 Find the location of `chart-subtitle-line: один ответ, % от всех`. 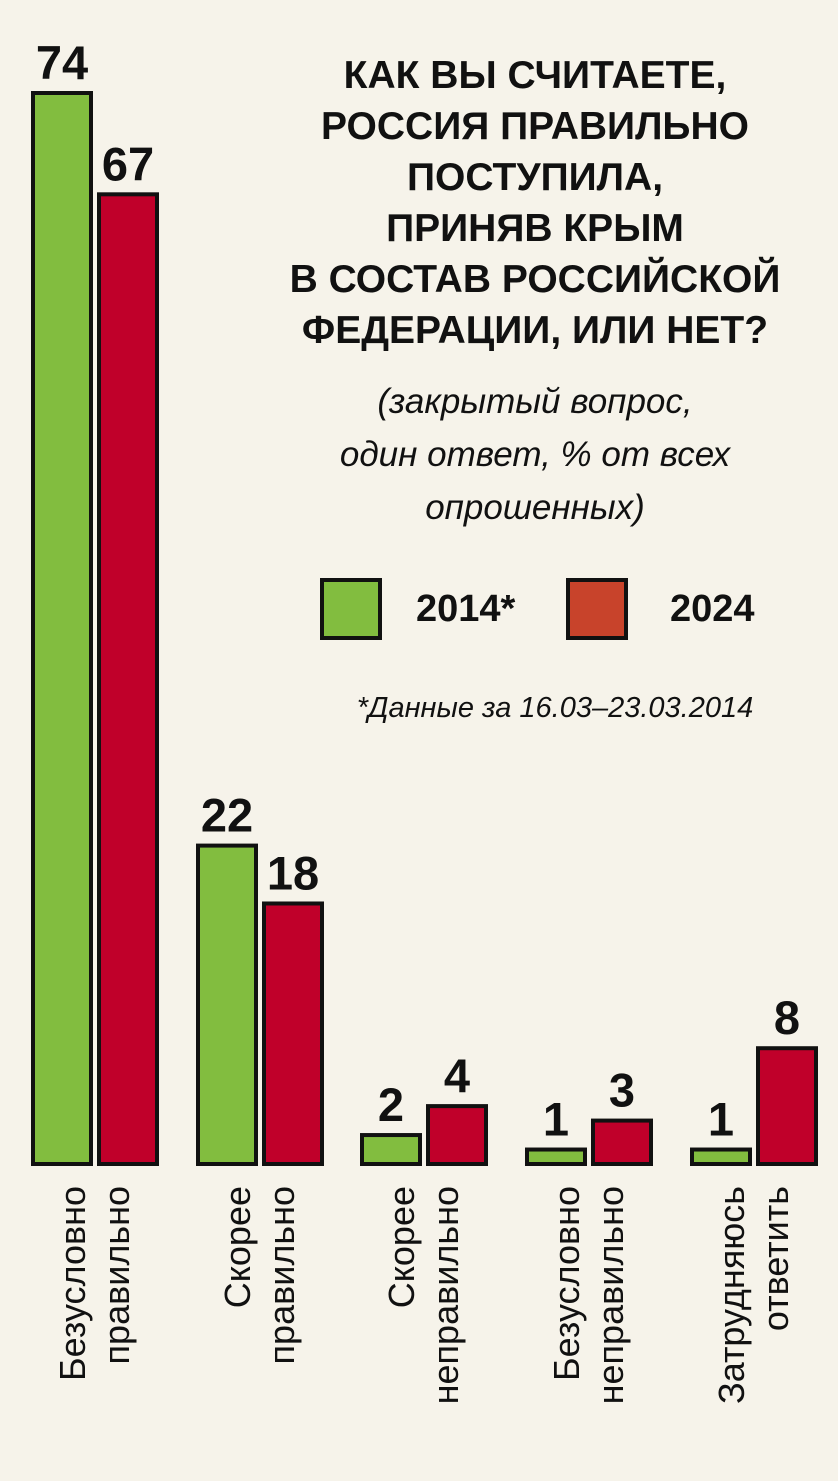

chart-subtitle-line: один ответ, % от всех is located at coordinates (535, 454).